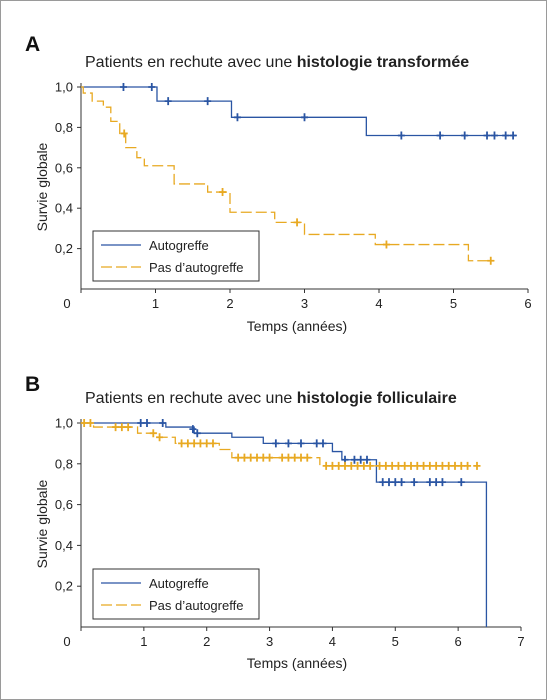 Image resolution: width=547 pixels, height=700 pixels. Describe the element at coordinates (281, 444) in the screenshot. I see `km-curve-pas-autogreffe` at that location.